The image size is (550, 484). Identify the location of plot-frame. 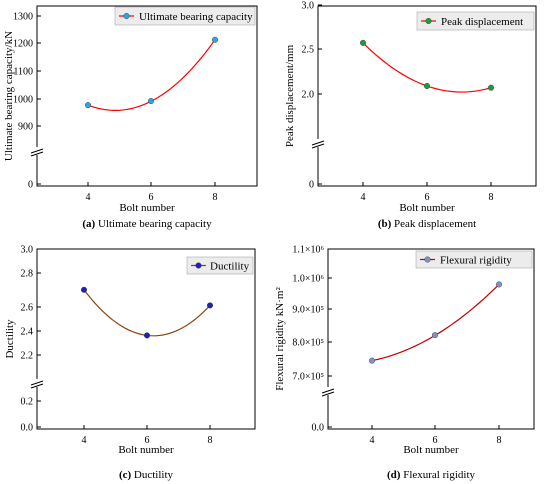
(431, 339).